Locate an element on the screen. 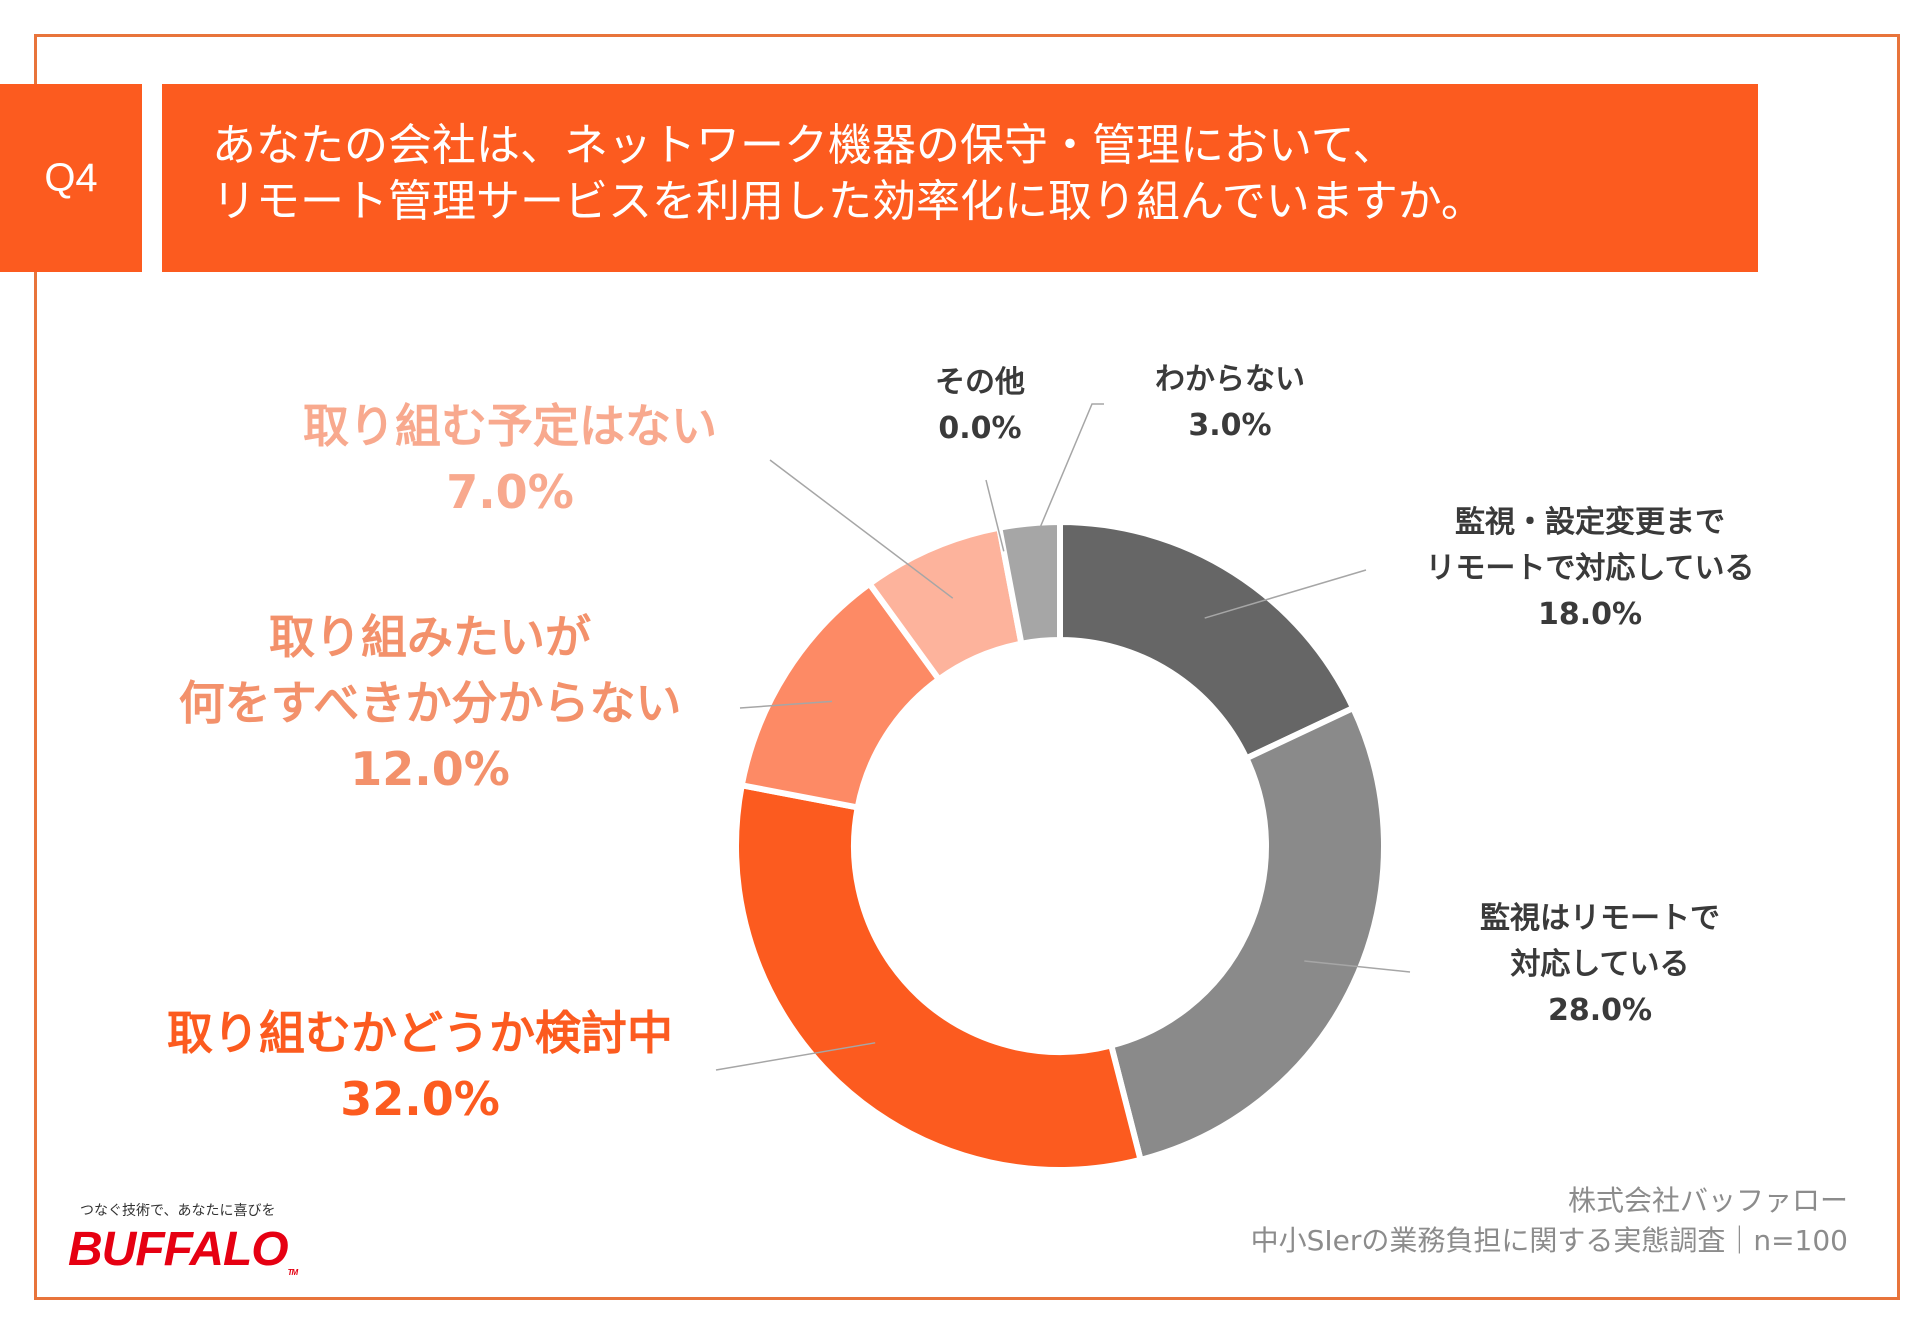 The width and height of the screenshot is (1920, 1329). buffalo-logo: BUFFALOTM is located at coordinates (183, 1249).